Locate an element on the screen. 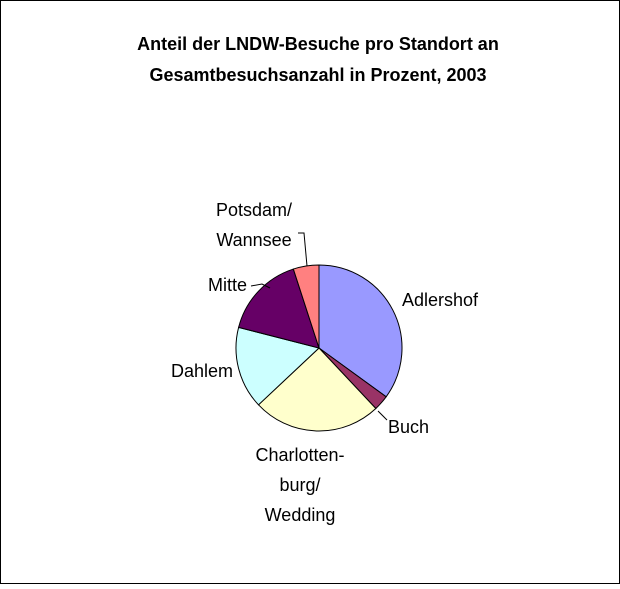 The width and height of the screenshot is (620, 589). pie-slice-charlottenburg-wedding is located at coordinates (317, 389).